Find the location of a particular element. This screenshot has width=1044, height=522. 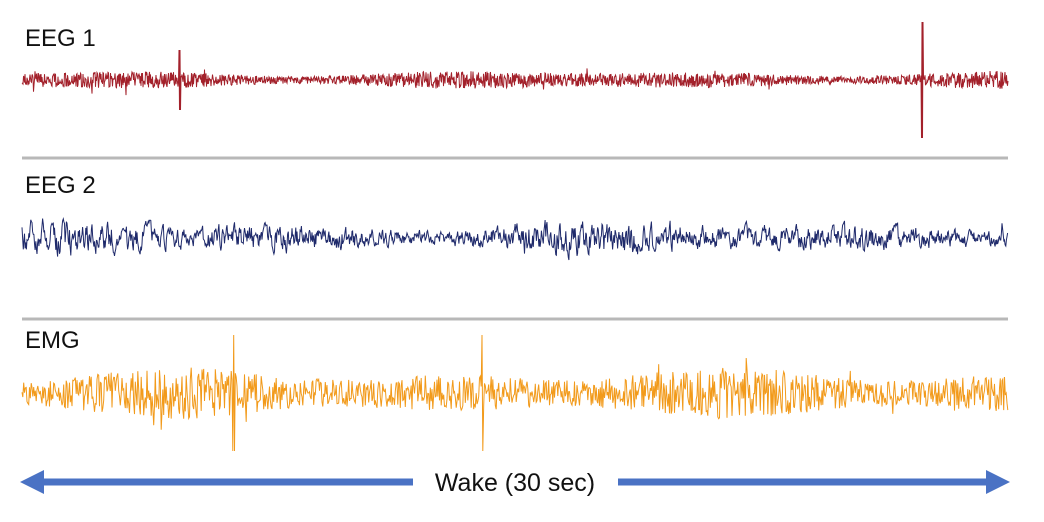

channel-label-eeg1: EEG 1 is located at coordinates (60, 38).